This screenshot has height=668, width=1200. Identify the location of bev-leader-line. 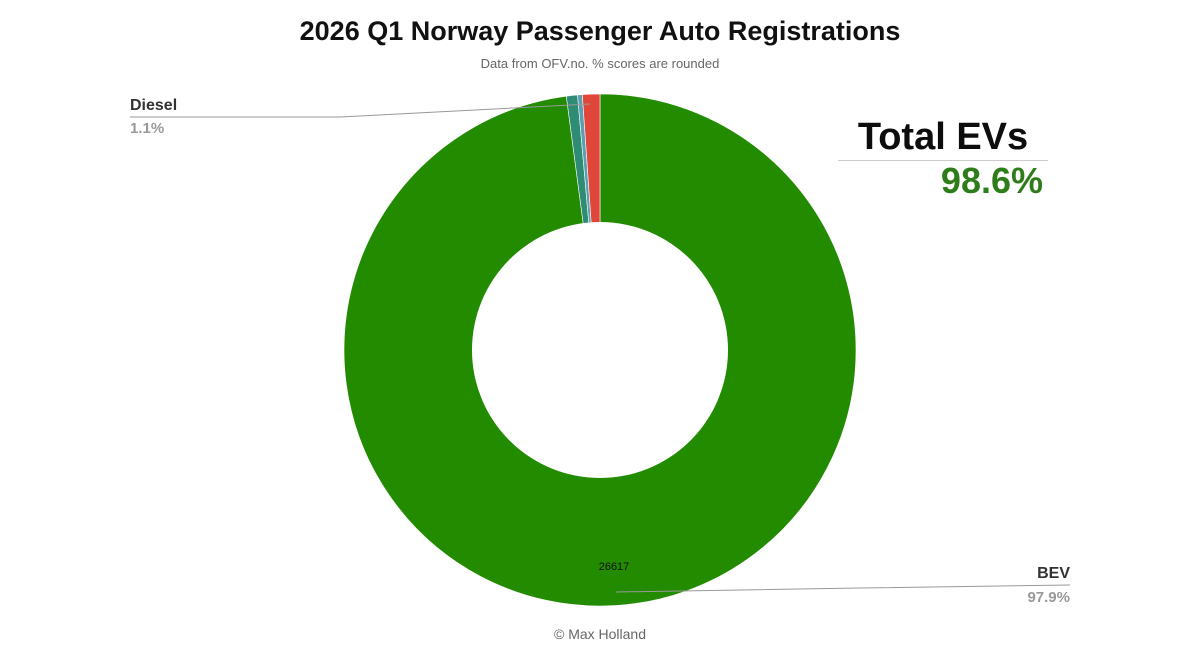
(843, 588).